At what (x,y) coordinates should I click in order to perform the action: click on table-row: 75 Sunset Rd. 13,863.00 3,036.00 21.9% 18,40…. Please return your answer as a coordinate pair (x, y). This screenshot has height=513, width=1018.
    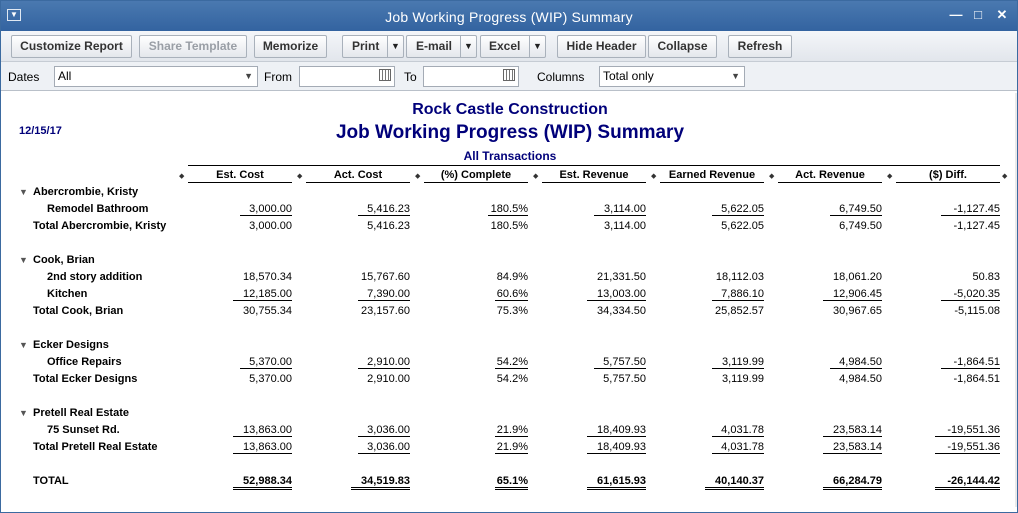
    Looking at the image, I should click on (510, 432).